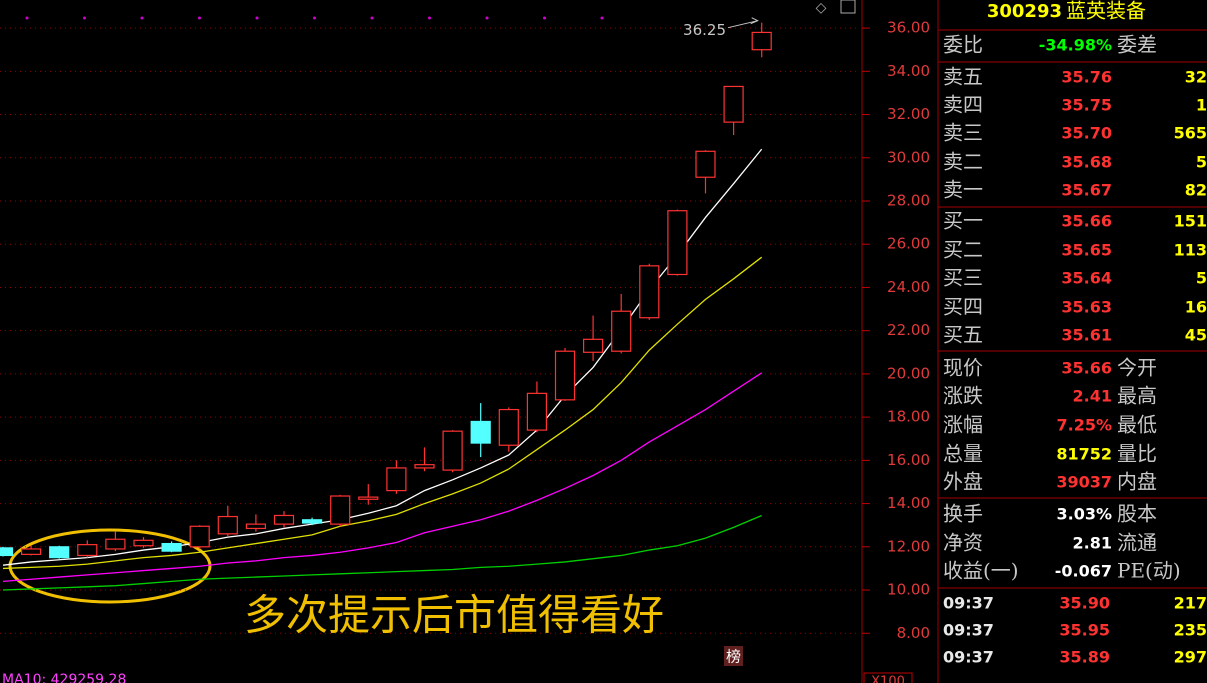 The width and height of the screenshot is (1207, 683). I want to click on row-label: 外盘, so click(963, 482).